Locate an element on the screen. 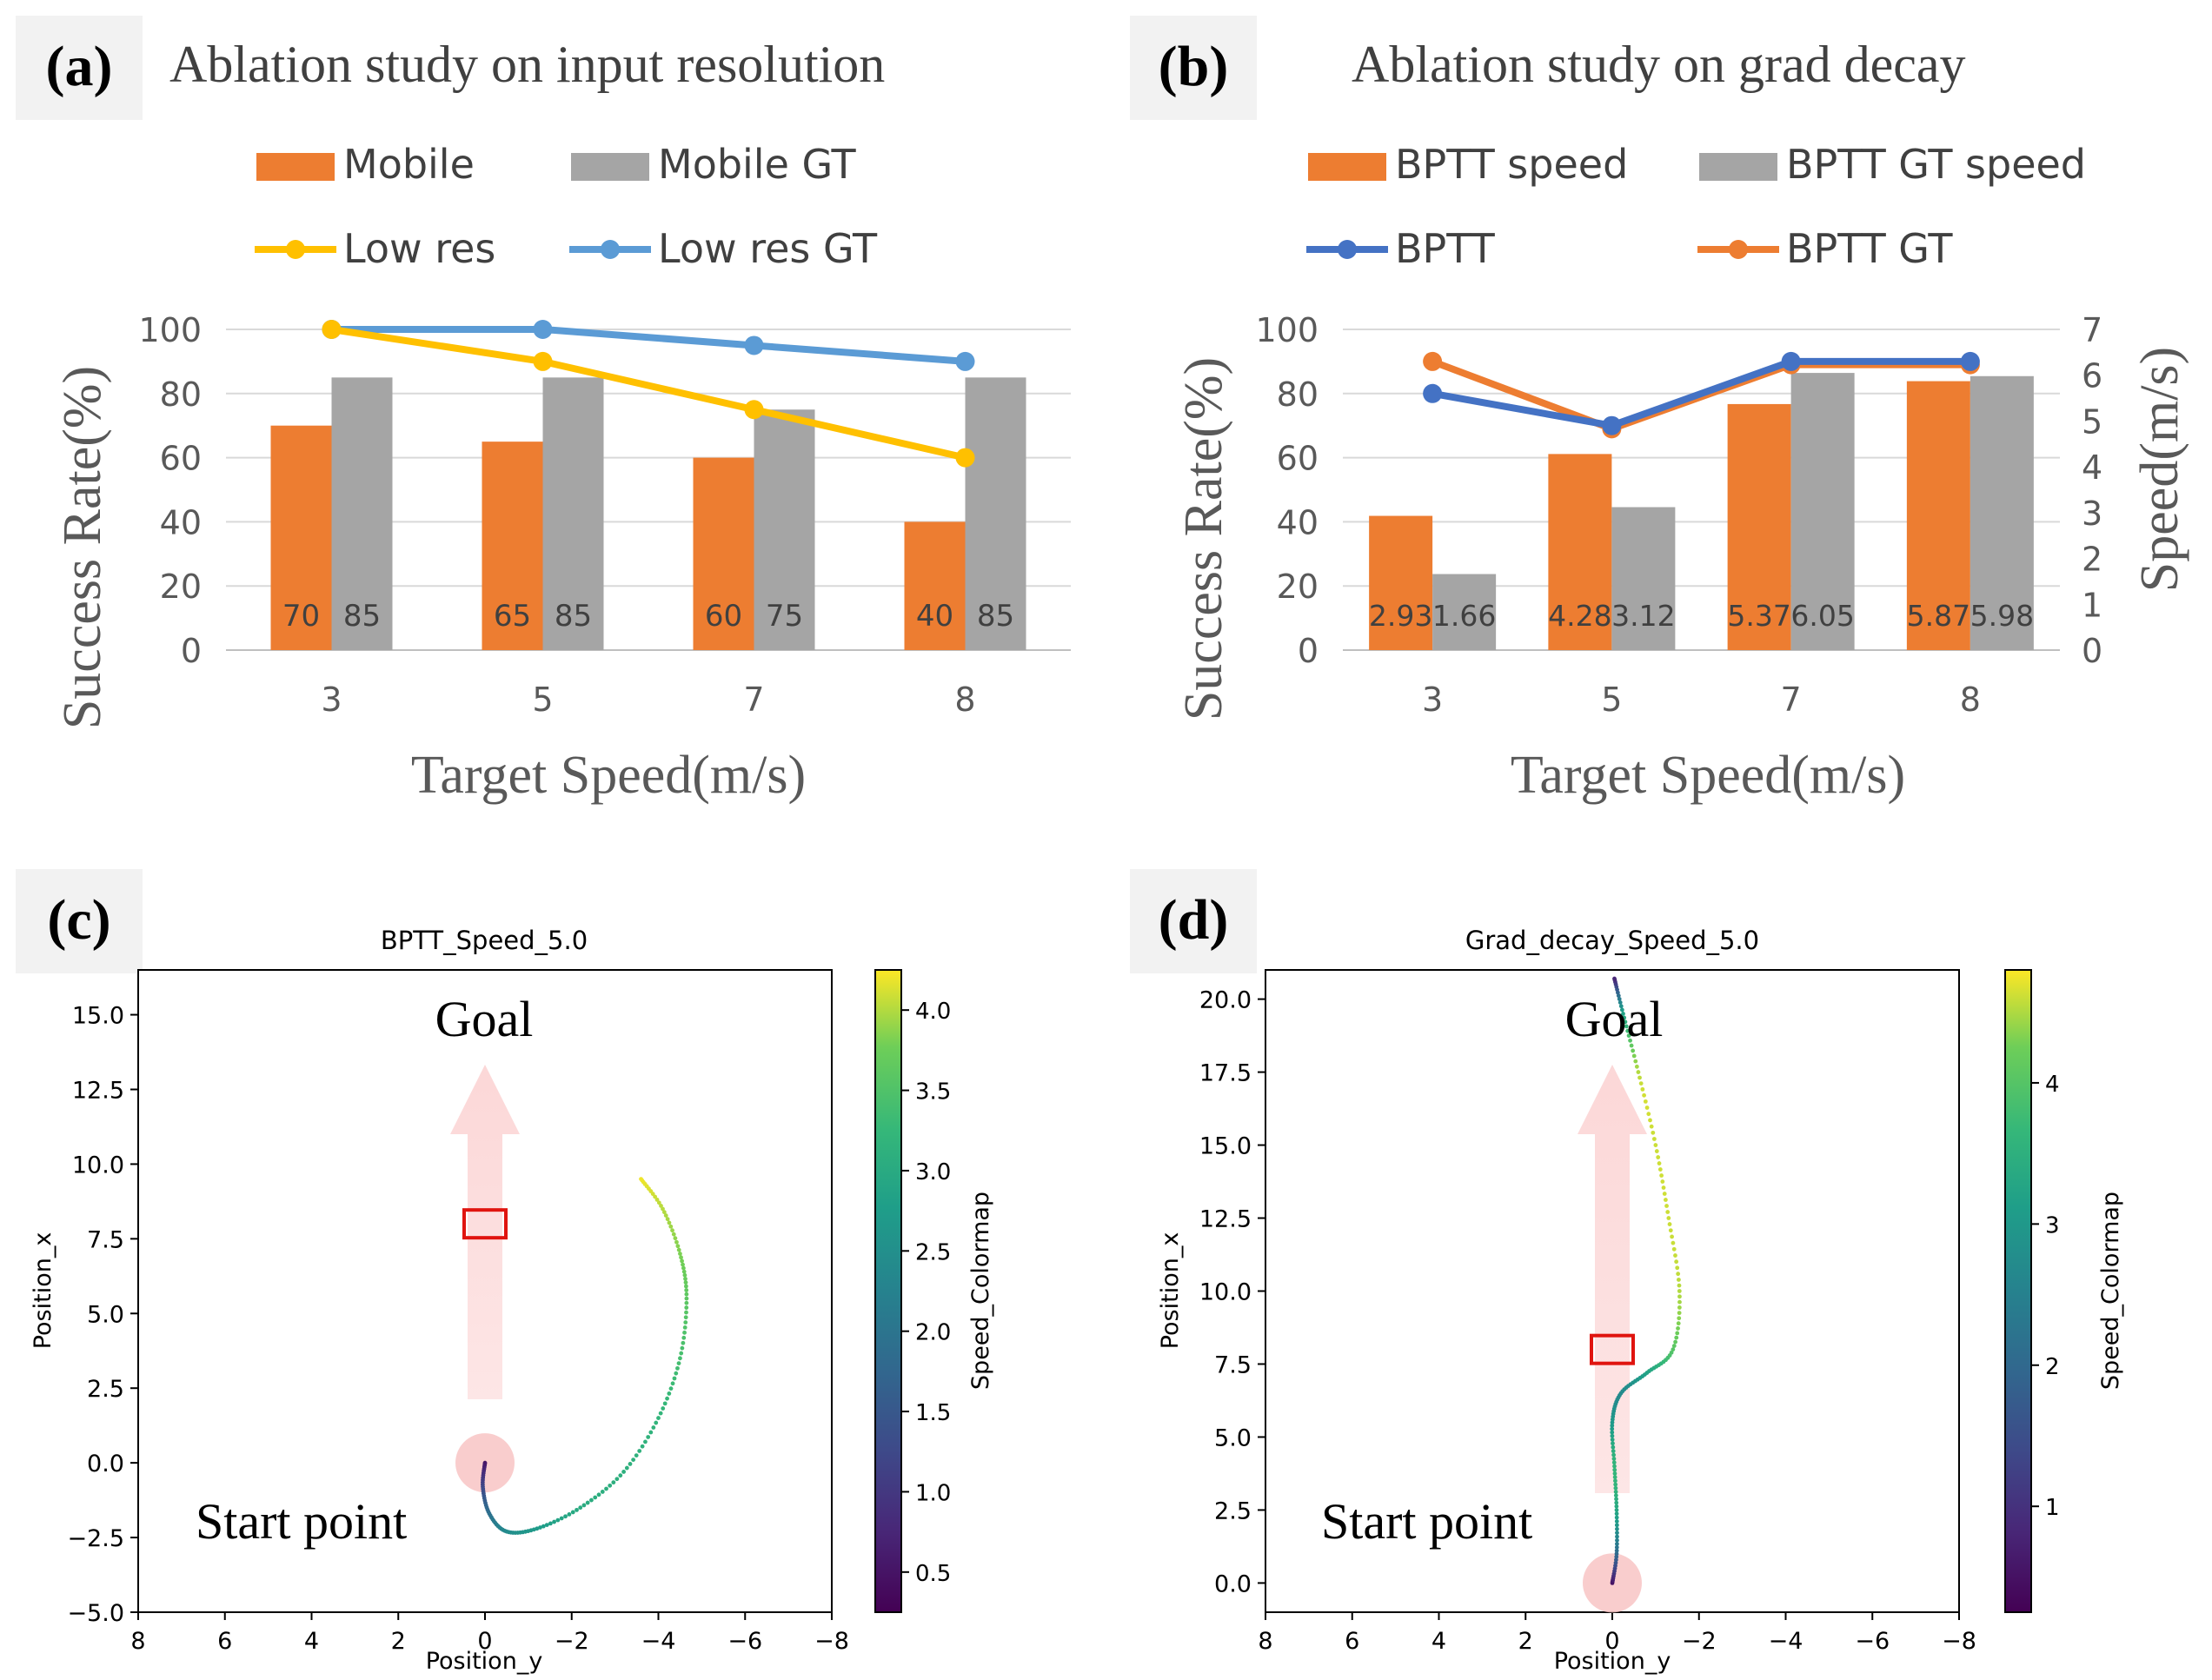  y-tick-label: 12.5 is located at coordinates (98, 1090).